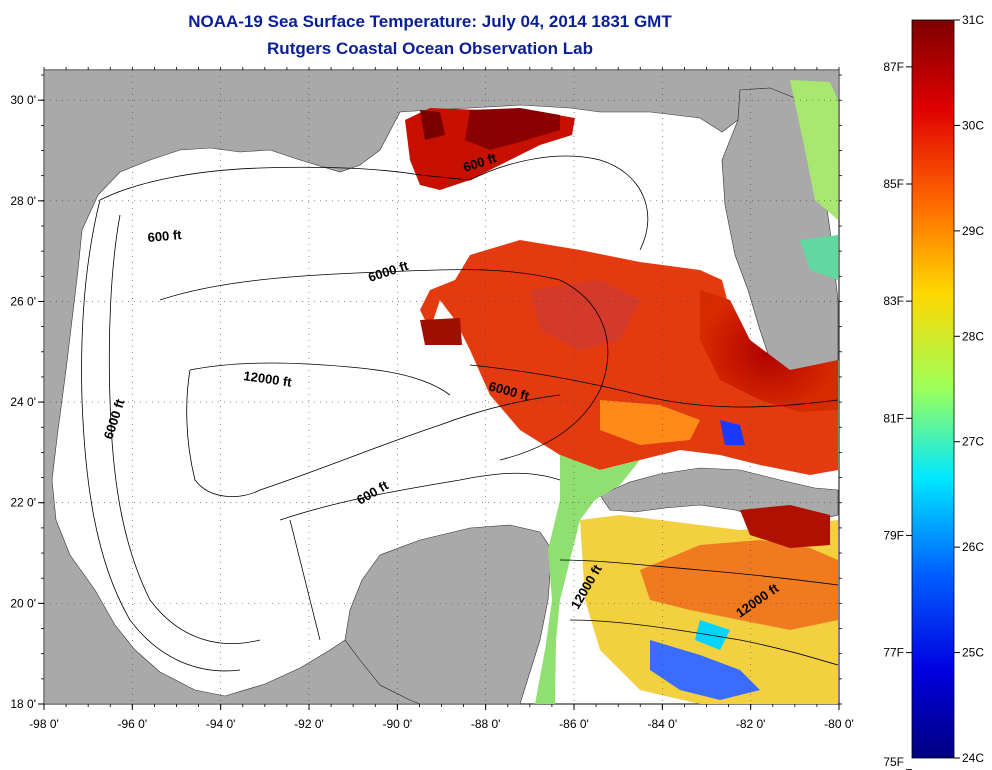  What do you see at coordinates (23, 201) in the screenshot?
I see `lat-tick-label: 28 0'` at bounding box center [23, 201].